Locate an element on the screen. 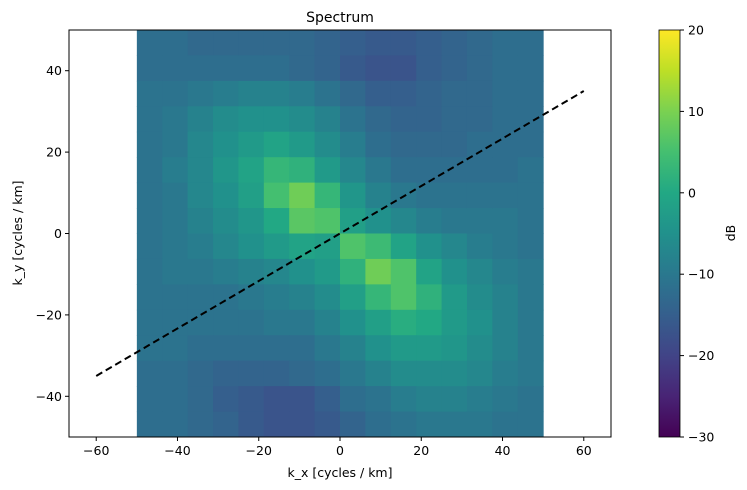 The width and height of the screenshot is (747, 490). colorbar-tick-label: −30 is located at coordinates (701, 437).